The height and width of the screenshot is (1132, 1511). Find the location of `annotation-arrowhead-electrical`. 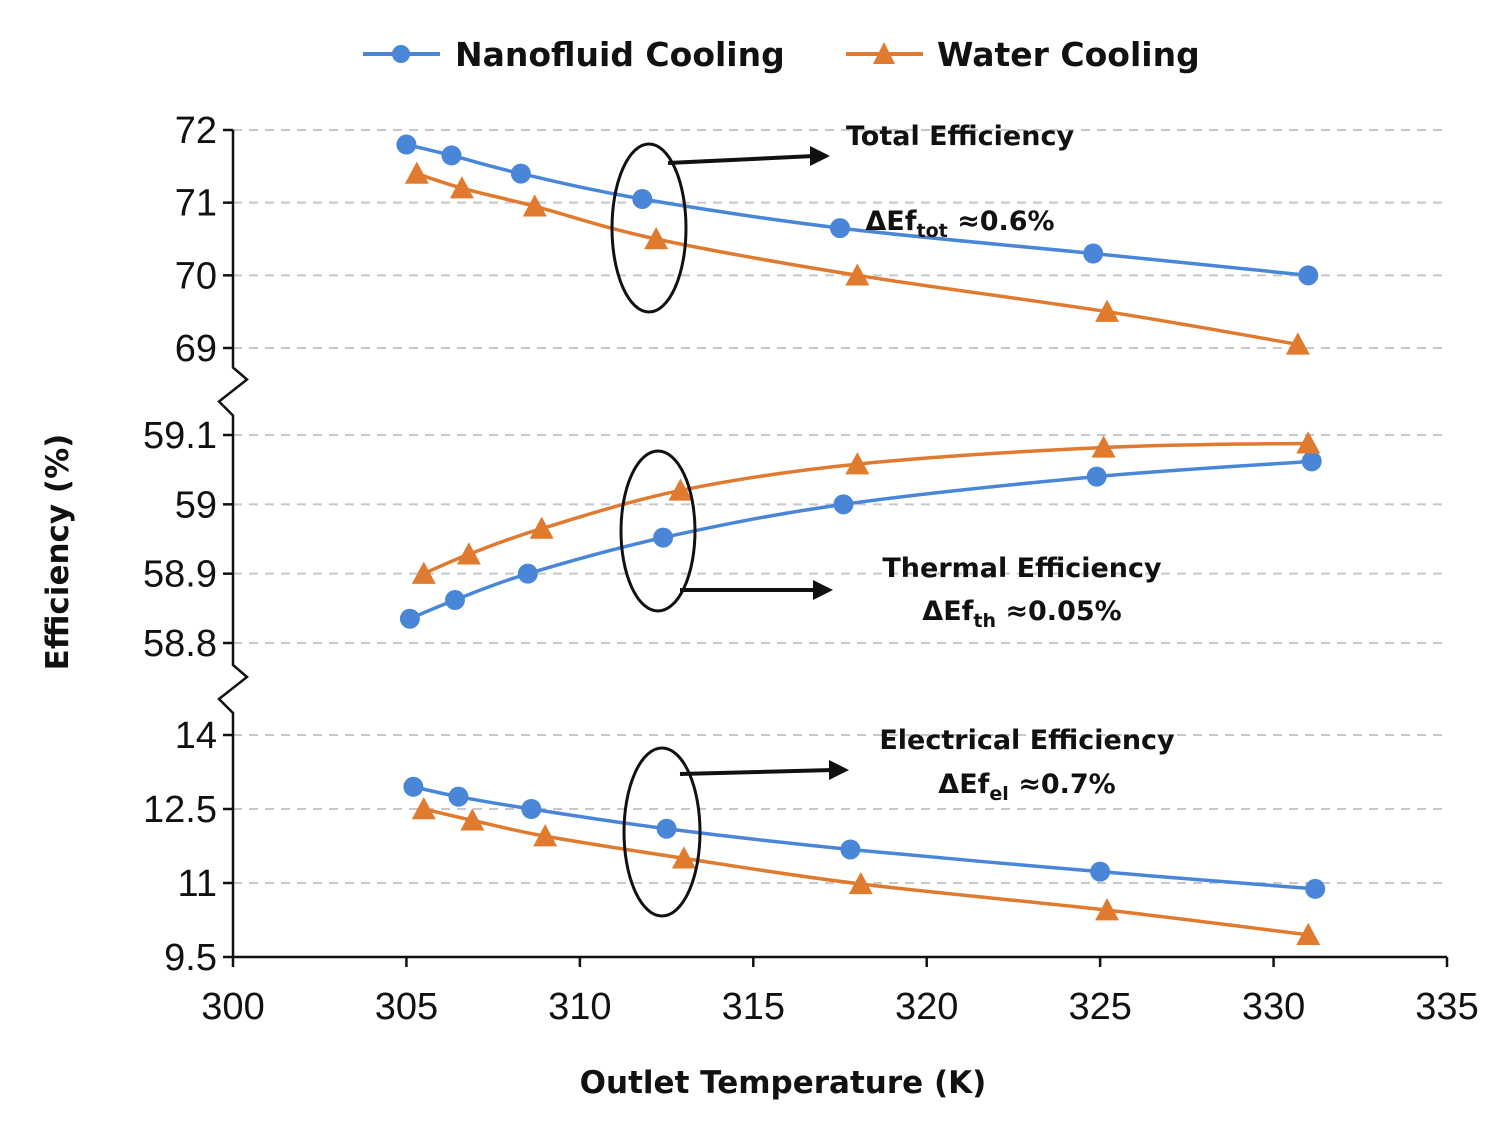

annotation-arrowhead-electrical is located at coordinates (839, 770).